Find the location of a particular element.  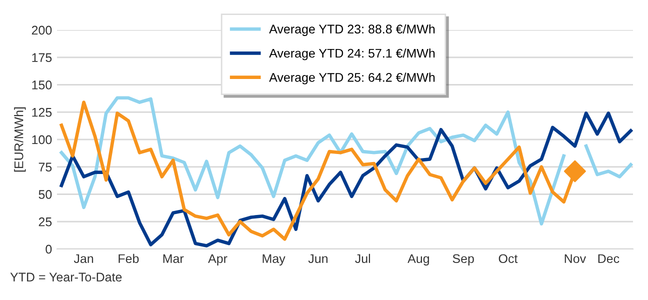

x-tick-label: Mar is located at coordinates (173, 259).